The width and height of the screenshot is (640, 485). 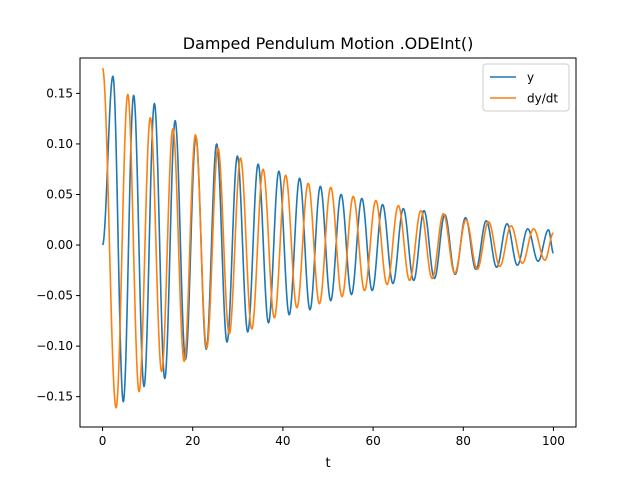 I want to click on x-tick-label: 80, so click(x=463, y=441).